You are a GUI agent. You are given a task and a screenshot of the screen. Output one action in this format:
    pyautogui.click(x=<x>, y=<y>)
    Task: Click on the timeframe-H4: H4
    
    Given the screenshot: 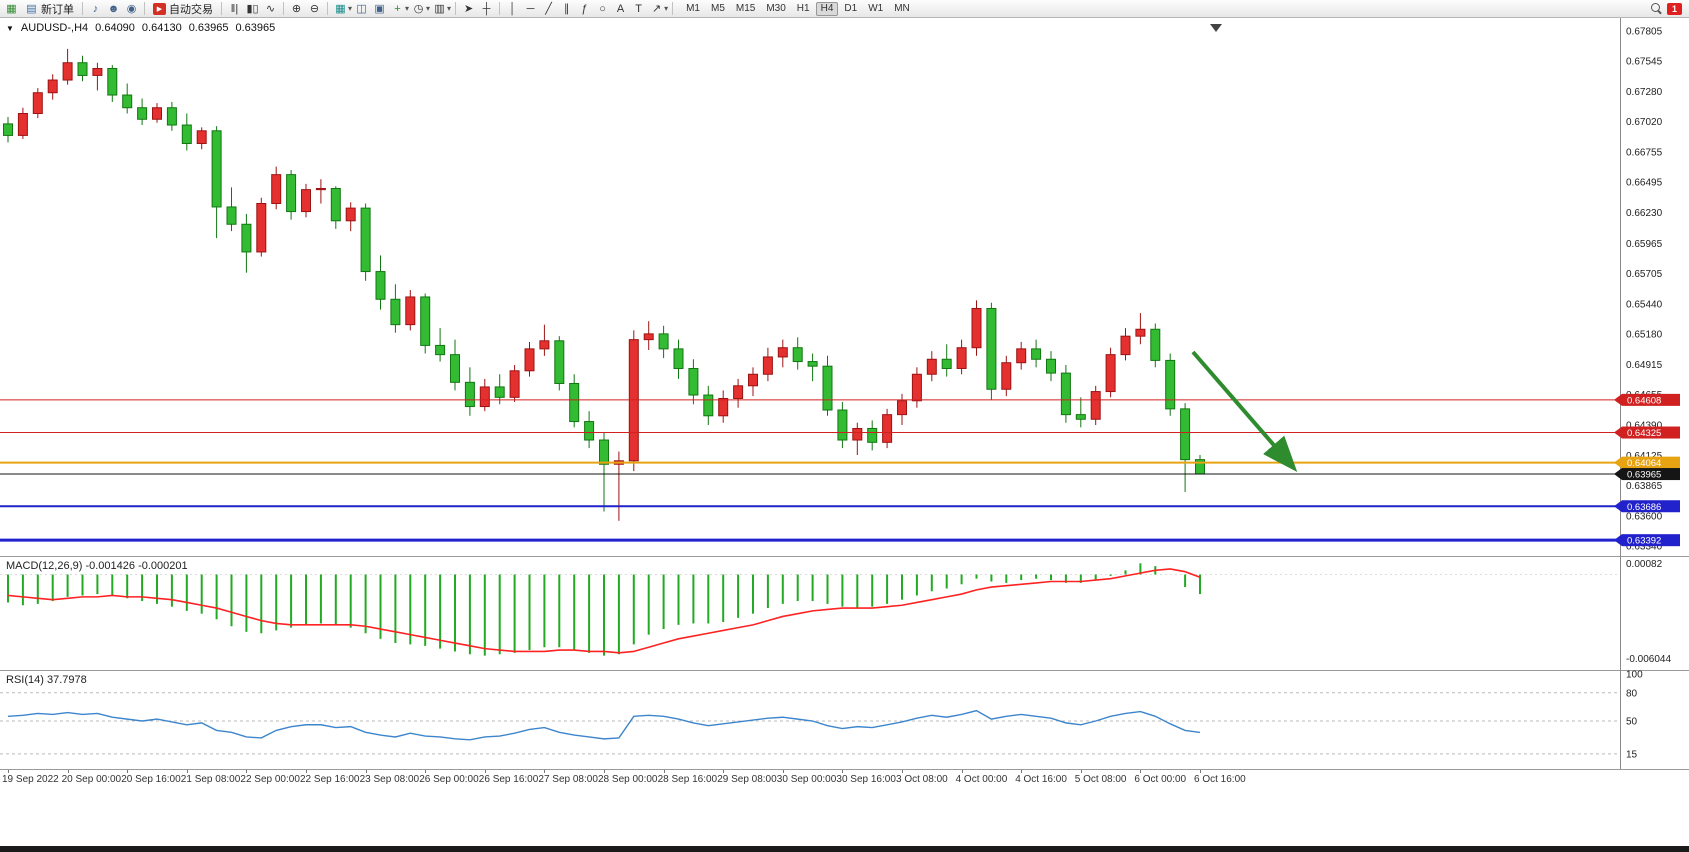 What is the action you would take?
    pyautogui.click(x=827, y=8)
    